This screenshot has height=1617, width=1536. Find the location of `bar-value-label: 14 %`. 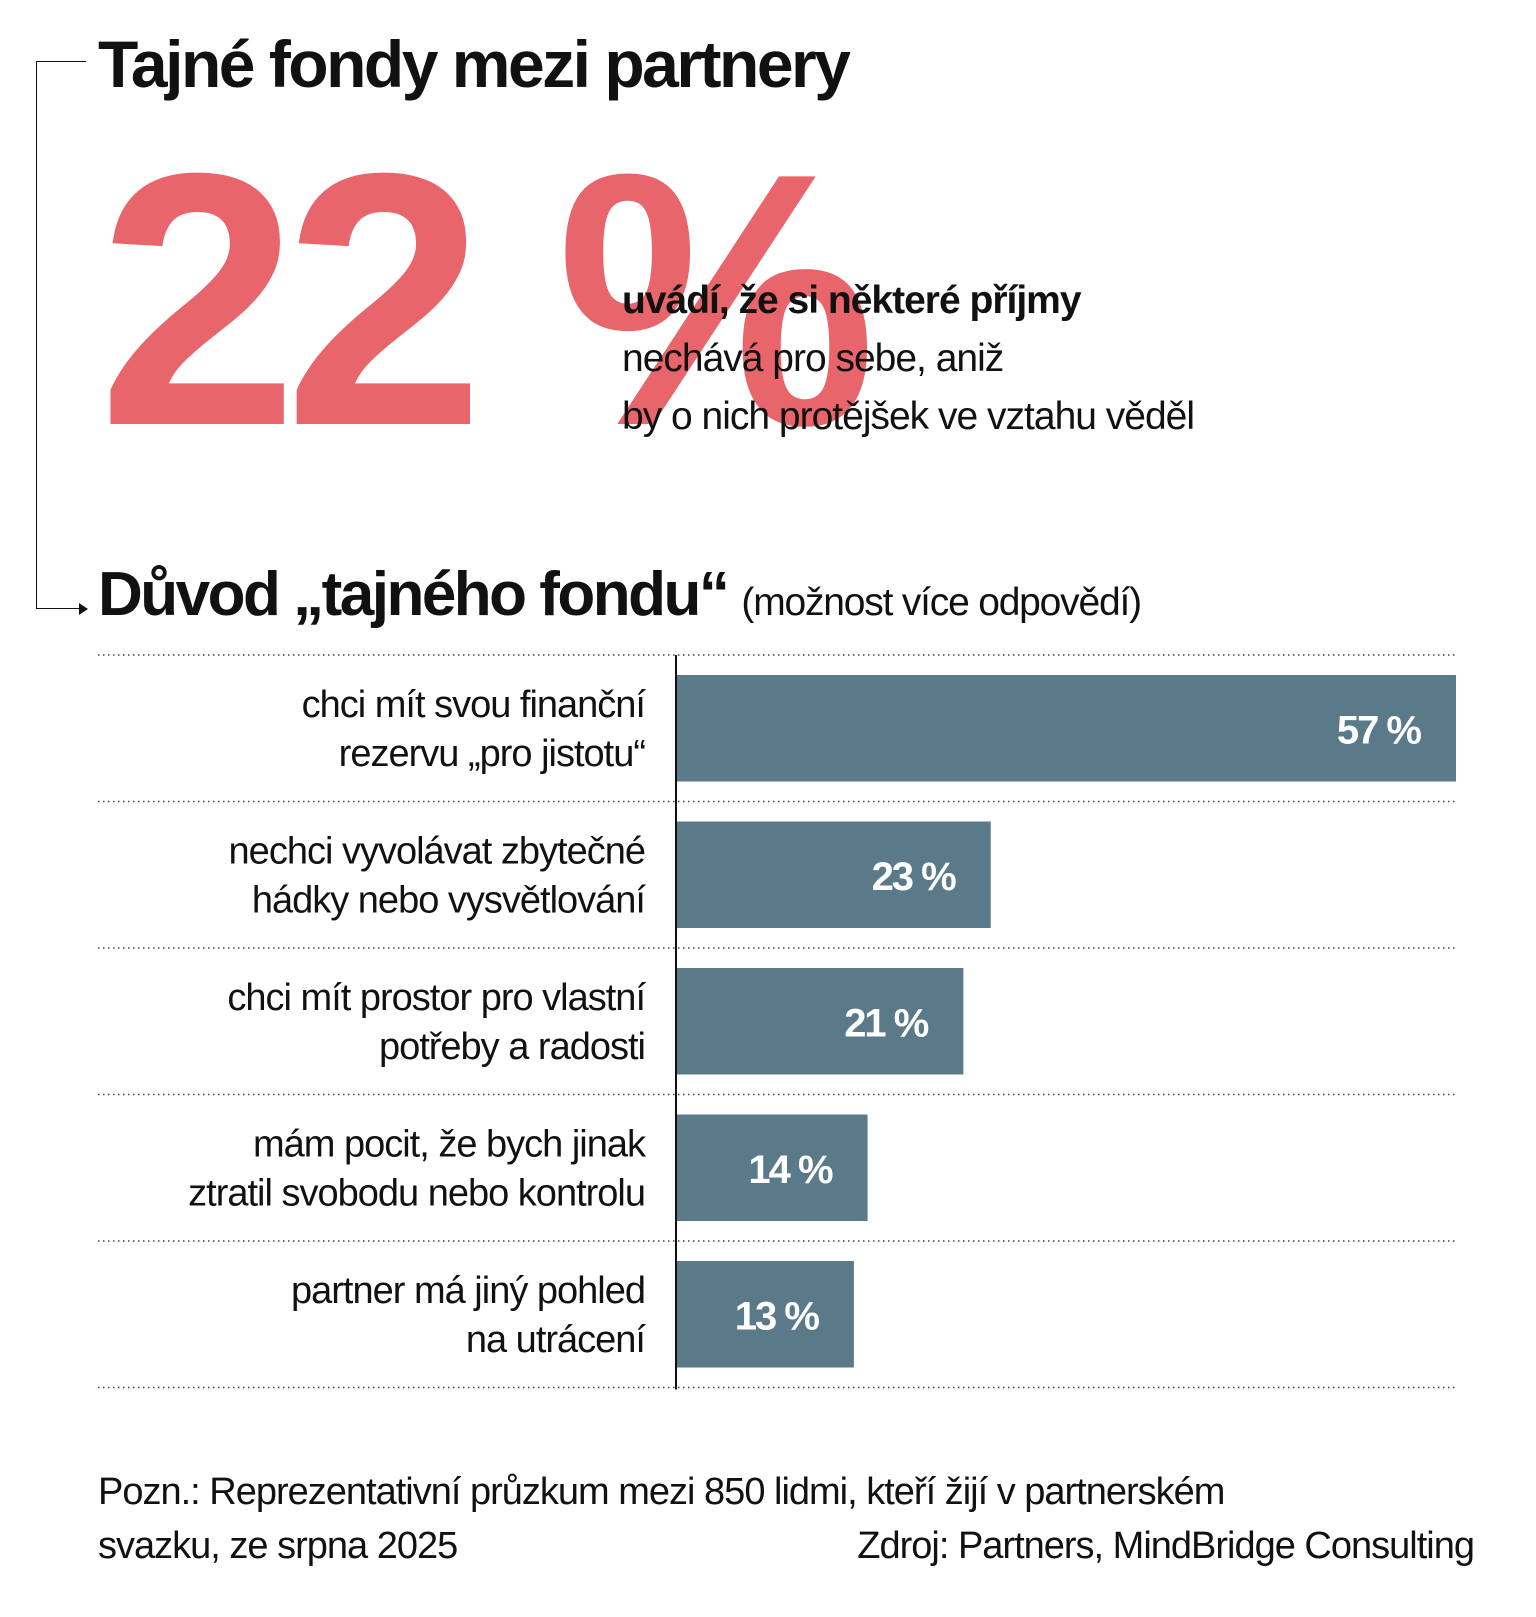

bar-value-label: 14 % is located at coordinates (790, 1170).